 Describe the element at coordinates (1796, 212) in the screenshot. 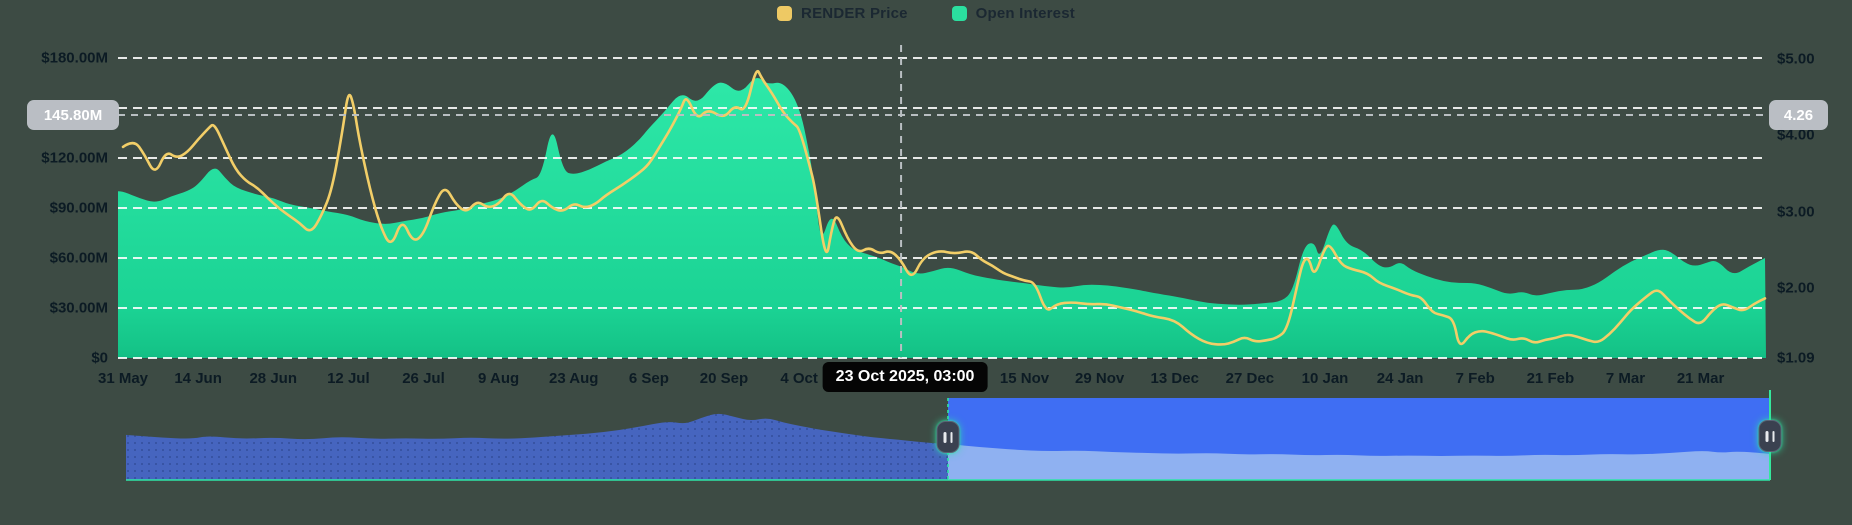

I see `y-axis-label-right: $3.00` at that location.